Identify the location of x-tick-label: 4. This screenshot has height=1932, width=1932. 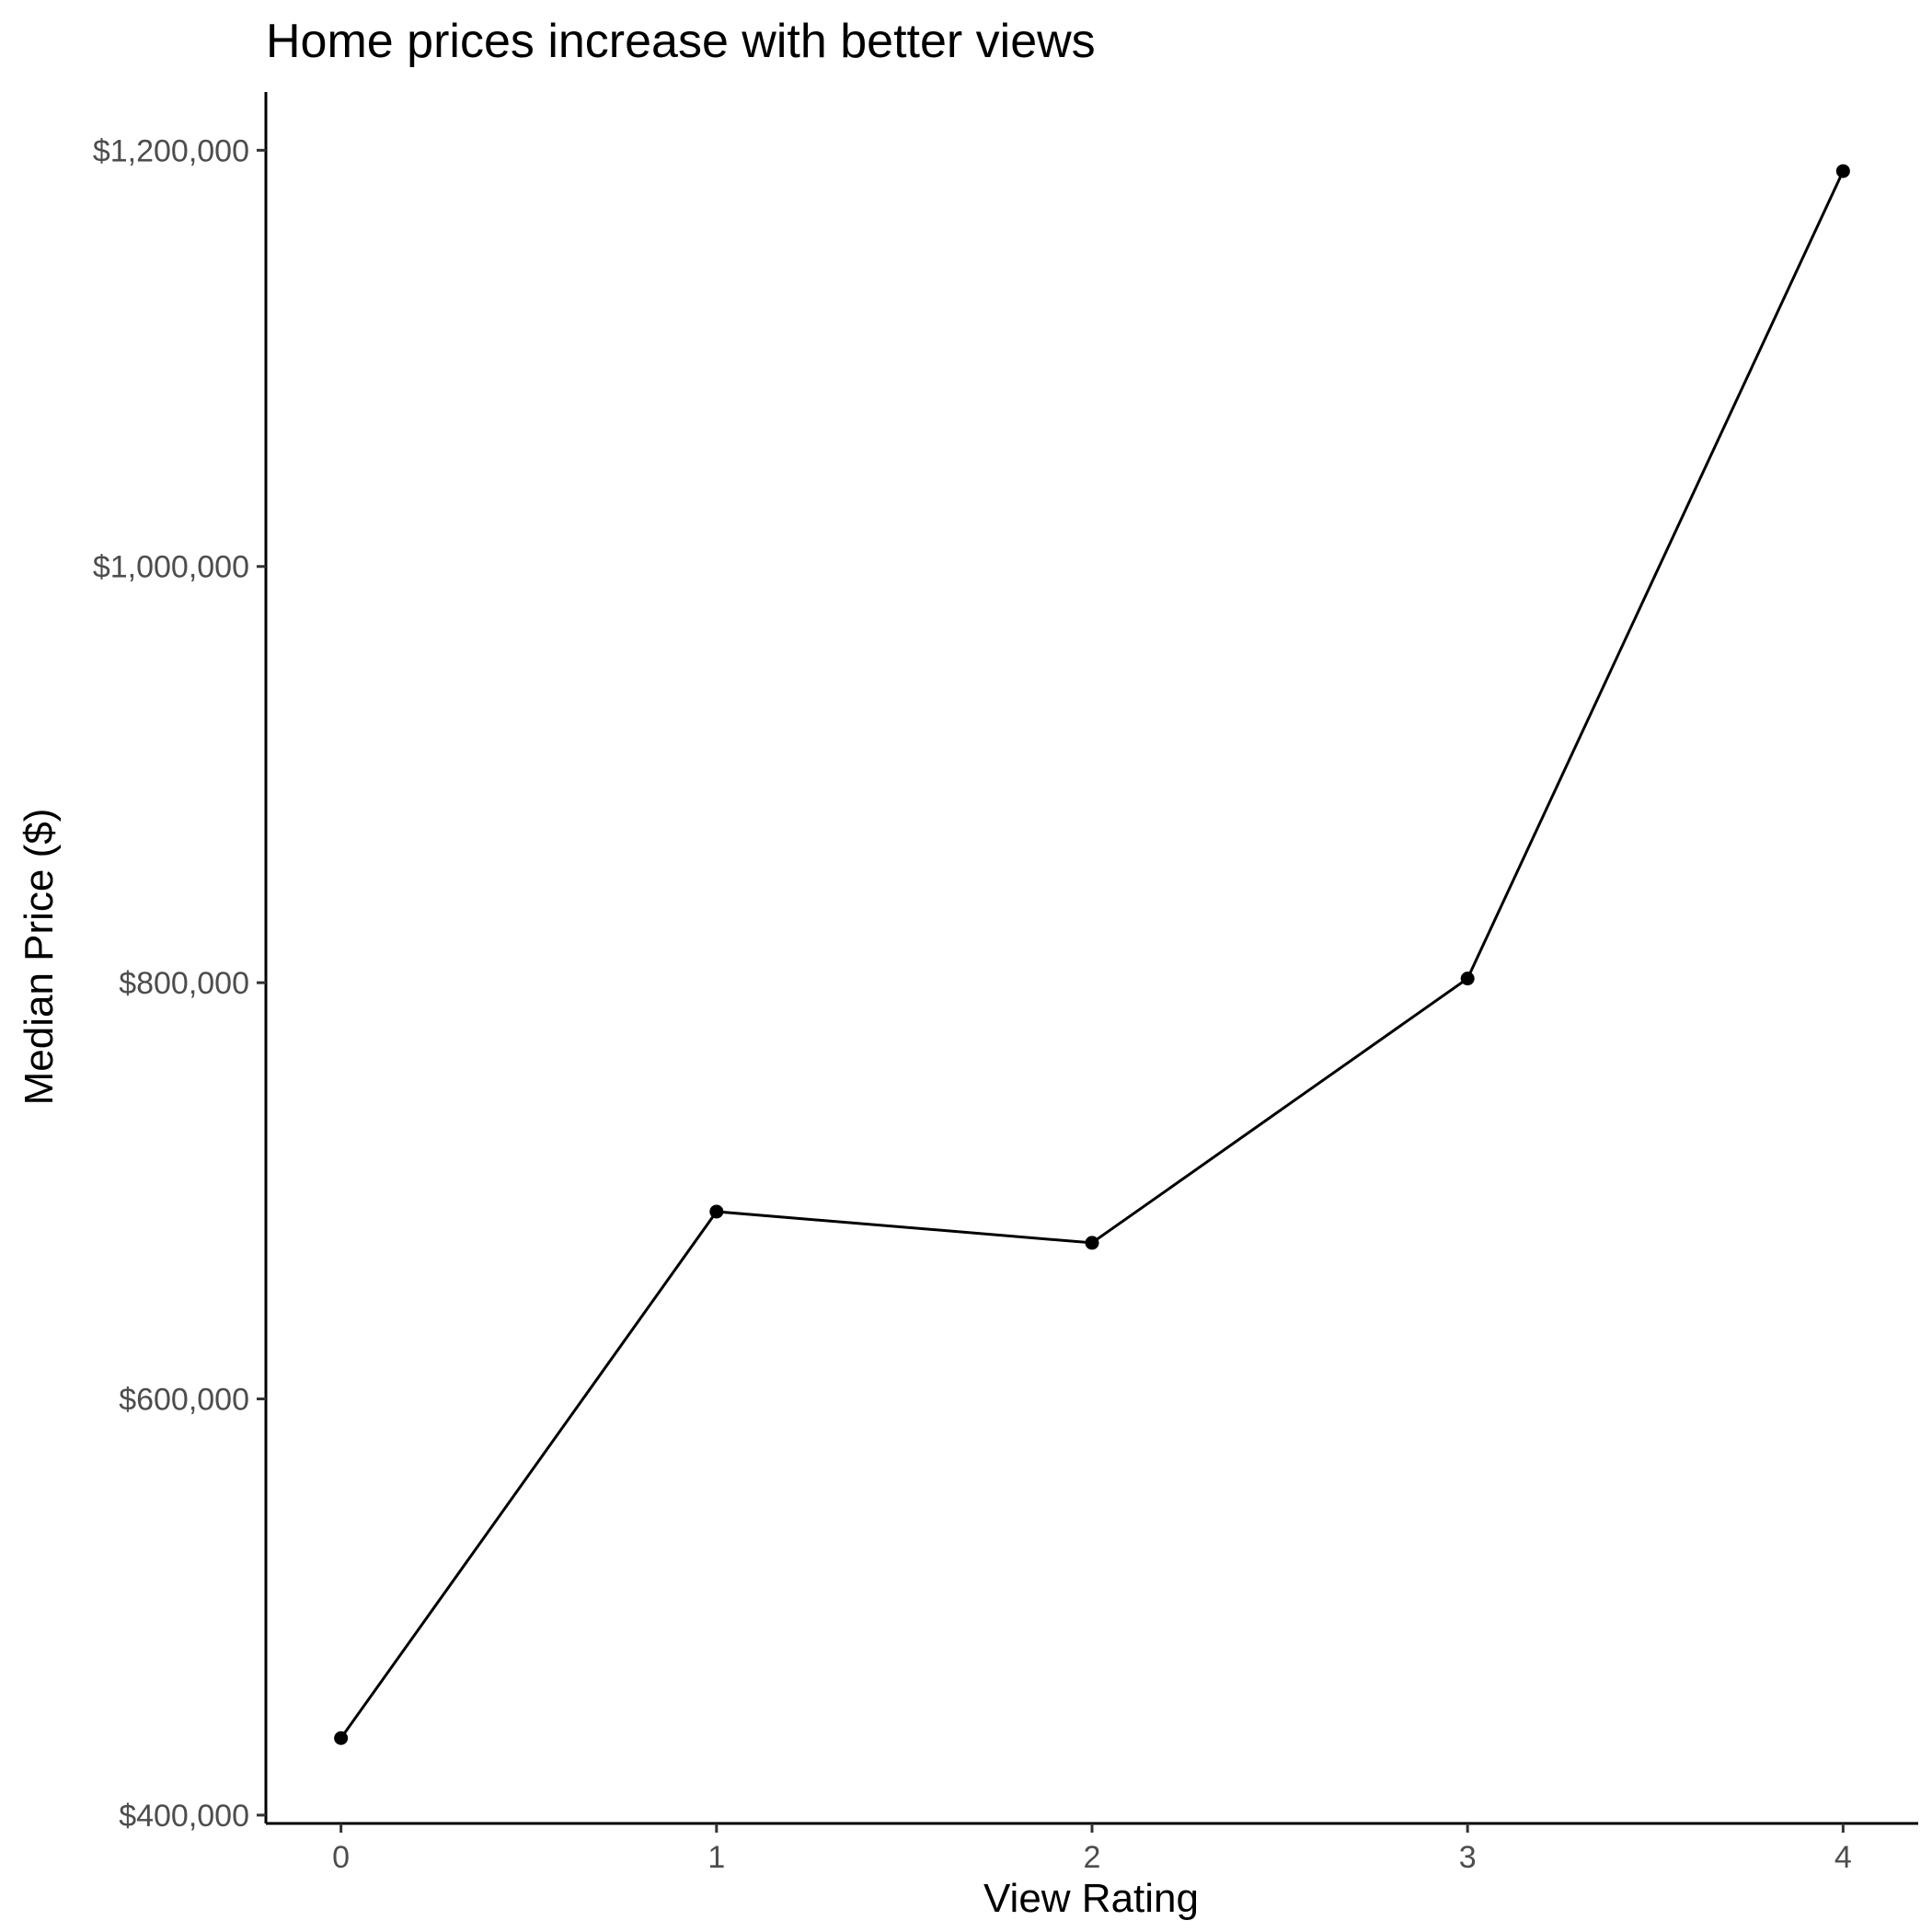
(1843, 1857).